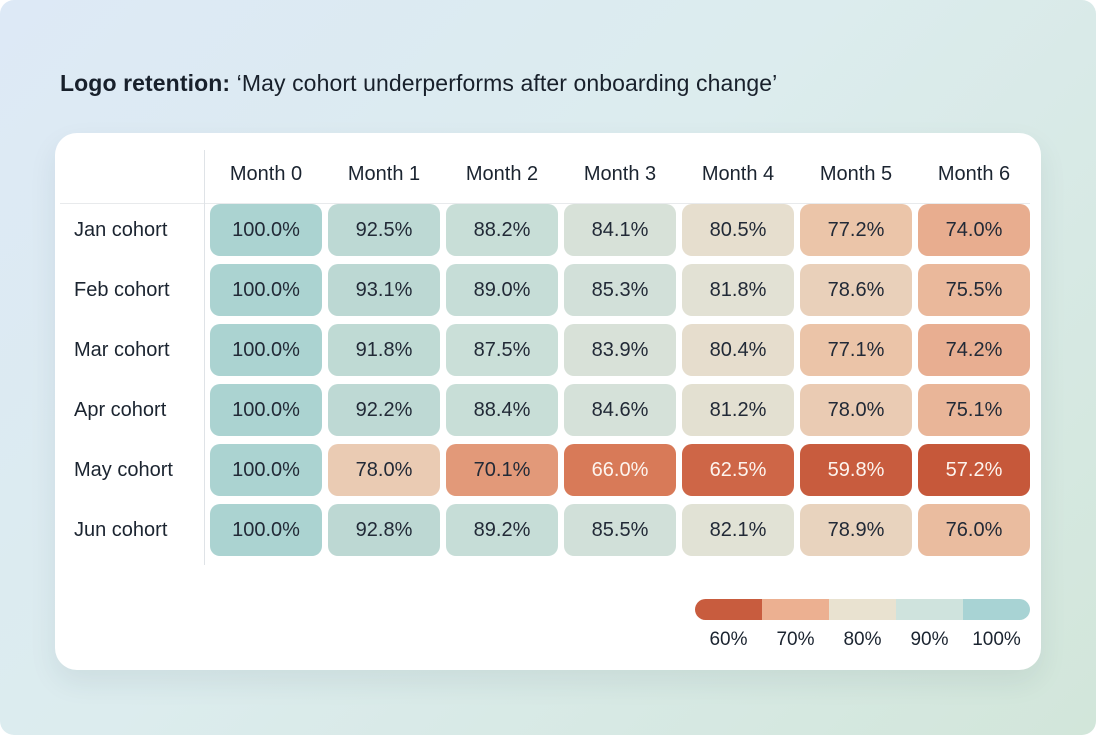  What do you see at coordinates (974, 290) in the screenshot?
I see `heatmap-cell: 75.5%` at bounding box center [974, 290].